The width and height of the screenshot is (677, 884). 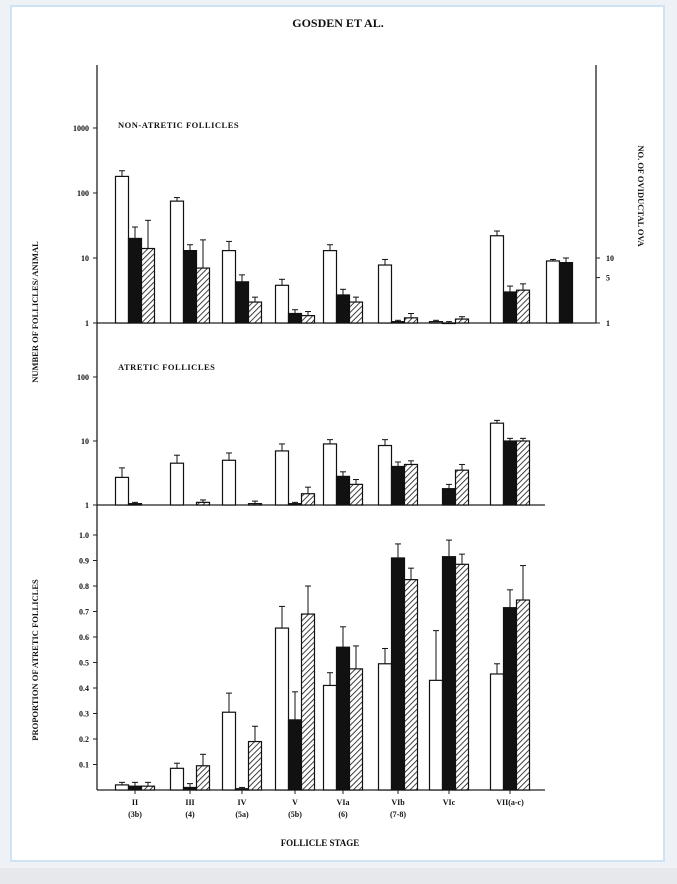 What do you see at coordinates (608, 278) in the screenshot?
I see `right-y-tick-label: 5` at bounding box center [608, 278].